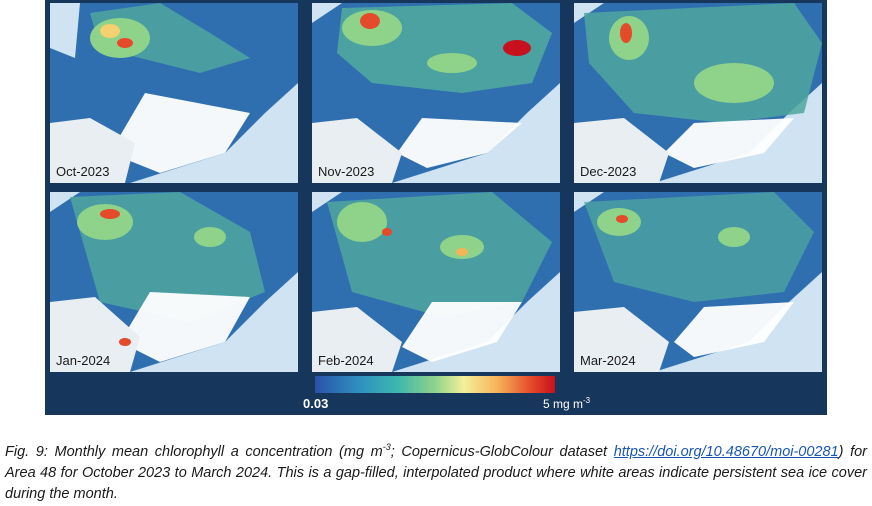  I want to click on colorbar-max-label: 5 mg m-3, so click(566, 403).